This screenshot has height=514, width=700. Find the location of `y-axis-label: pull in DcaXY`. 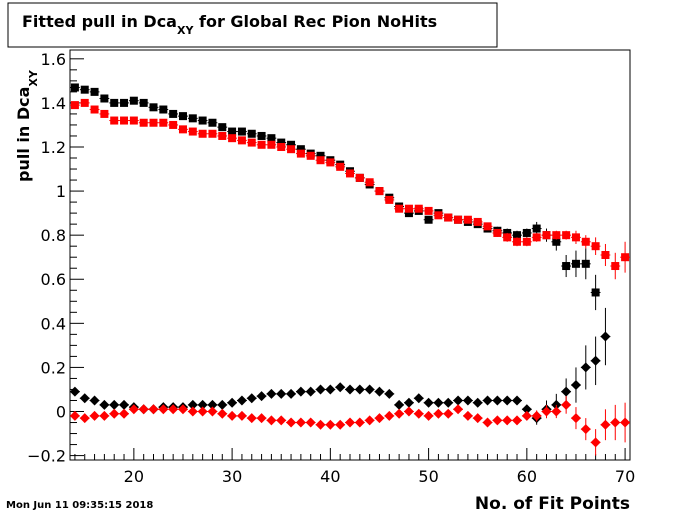

y-axis-label: pull in DcaXY is located at coordinates (27, 125).